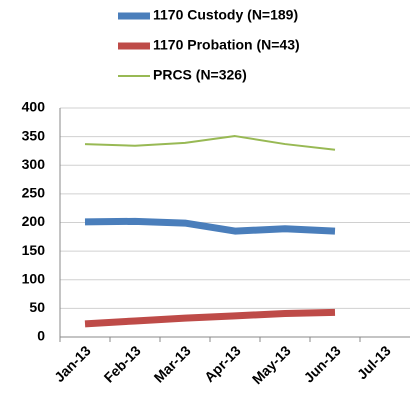 This screenshot has height=404, width=412. I want to click on x-tick-label: Jun-13, so click(322, 363).